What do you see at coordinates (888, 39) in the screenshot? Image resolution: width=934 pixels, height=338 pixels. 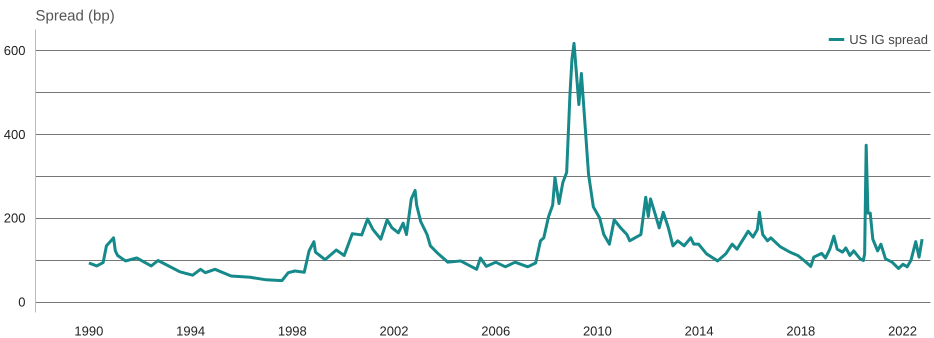 I see `legend-label: US IG spread` at bounding box center [888, 39].